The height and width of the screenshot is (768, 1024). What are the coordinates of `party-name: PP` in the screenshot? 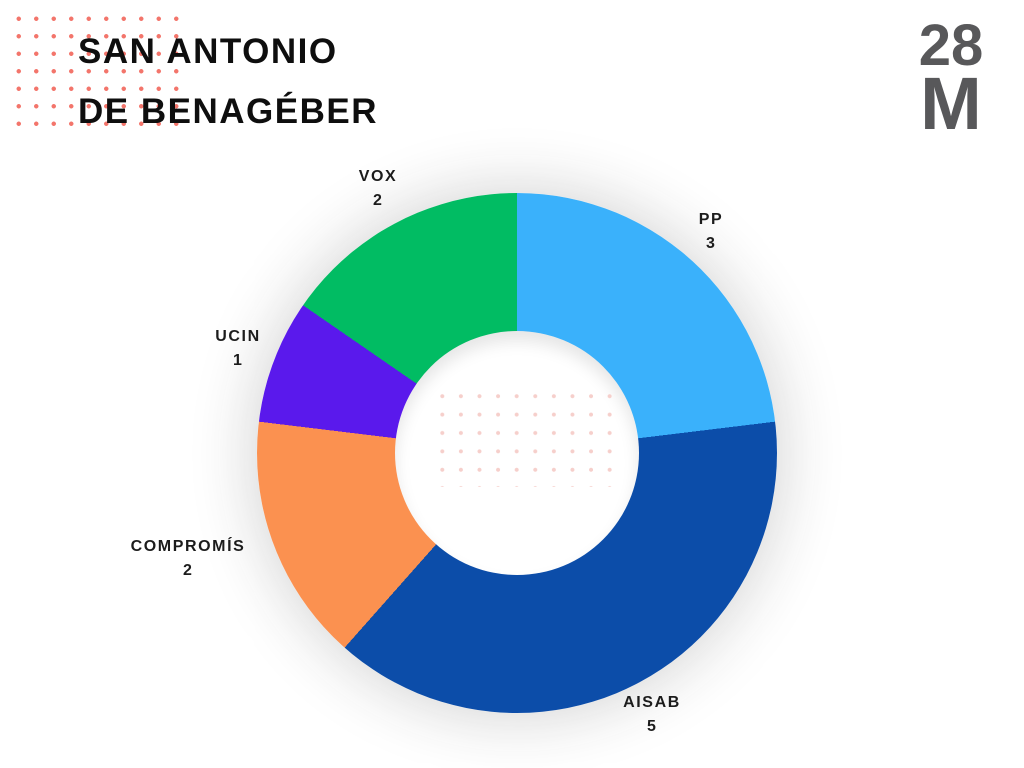 It's located at (711, 219).